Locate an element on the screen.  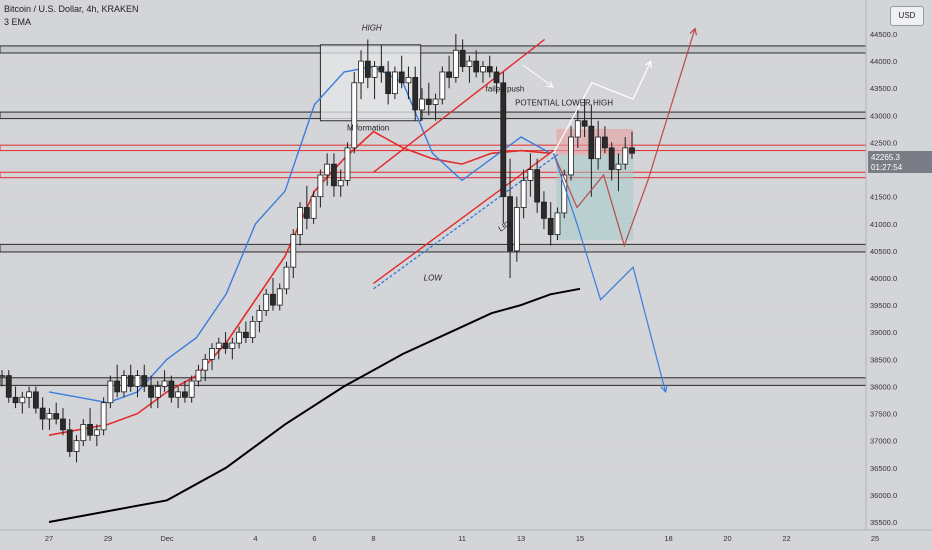
last-price-tag: 42265.3 01:27:54 is located at coordinates (900, 162).